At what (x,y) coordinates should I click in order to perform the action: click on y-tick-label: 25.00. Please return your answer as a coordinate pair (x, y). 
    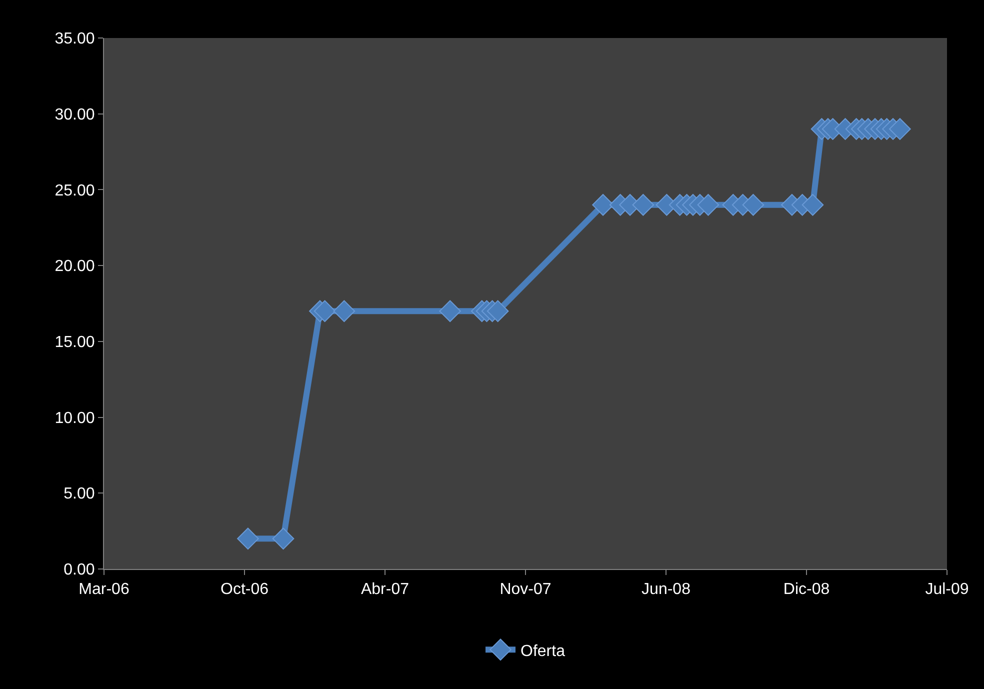
    Looking at the image, I should click on (74, 191).